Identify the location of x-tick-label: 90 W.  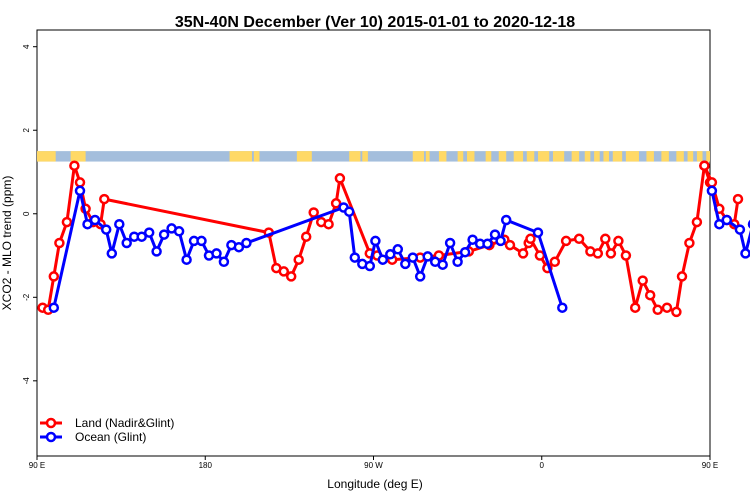
(373, 465).